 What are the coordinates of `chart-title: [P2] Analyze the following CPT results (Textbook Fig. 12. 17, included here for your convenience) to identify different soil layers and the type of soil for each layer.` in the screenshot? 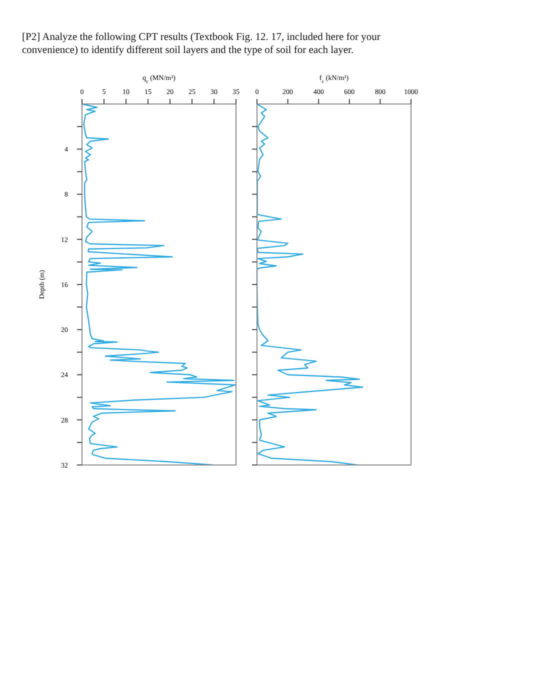 It's located at (201, 44).